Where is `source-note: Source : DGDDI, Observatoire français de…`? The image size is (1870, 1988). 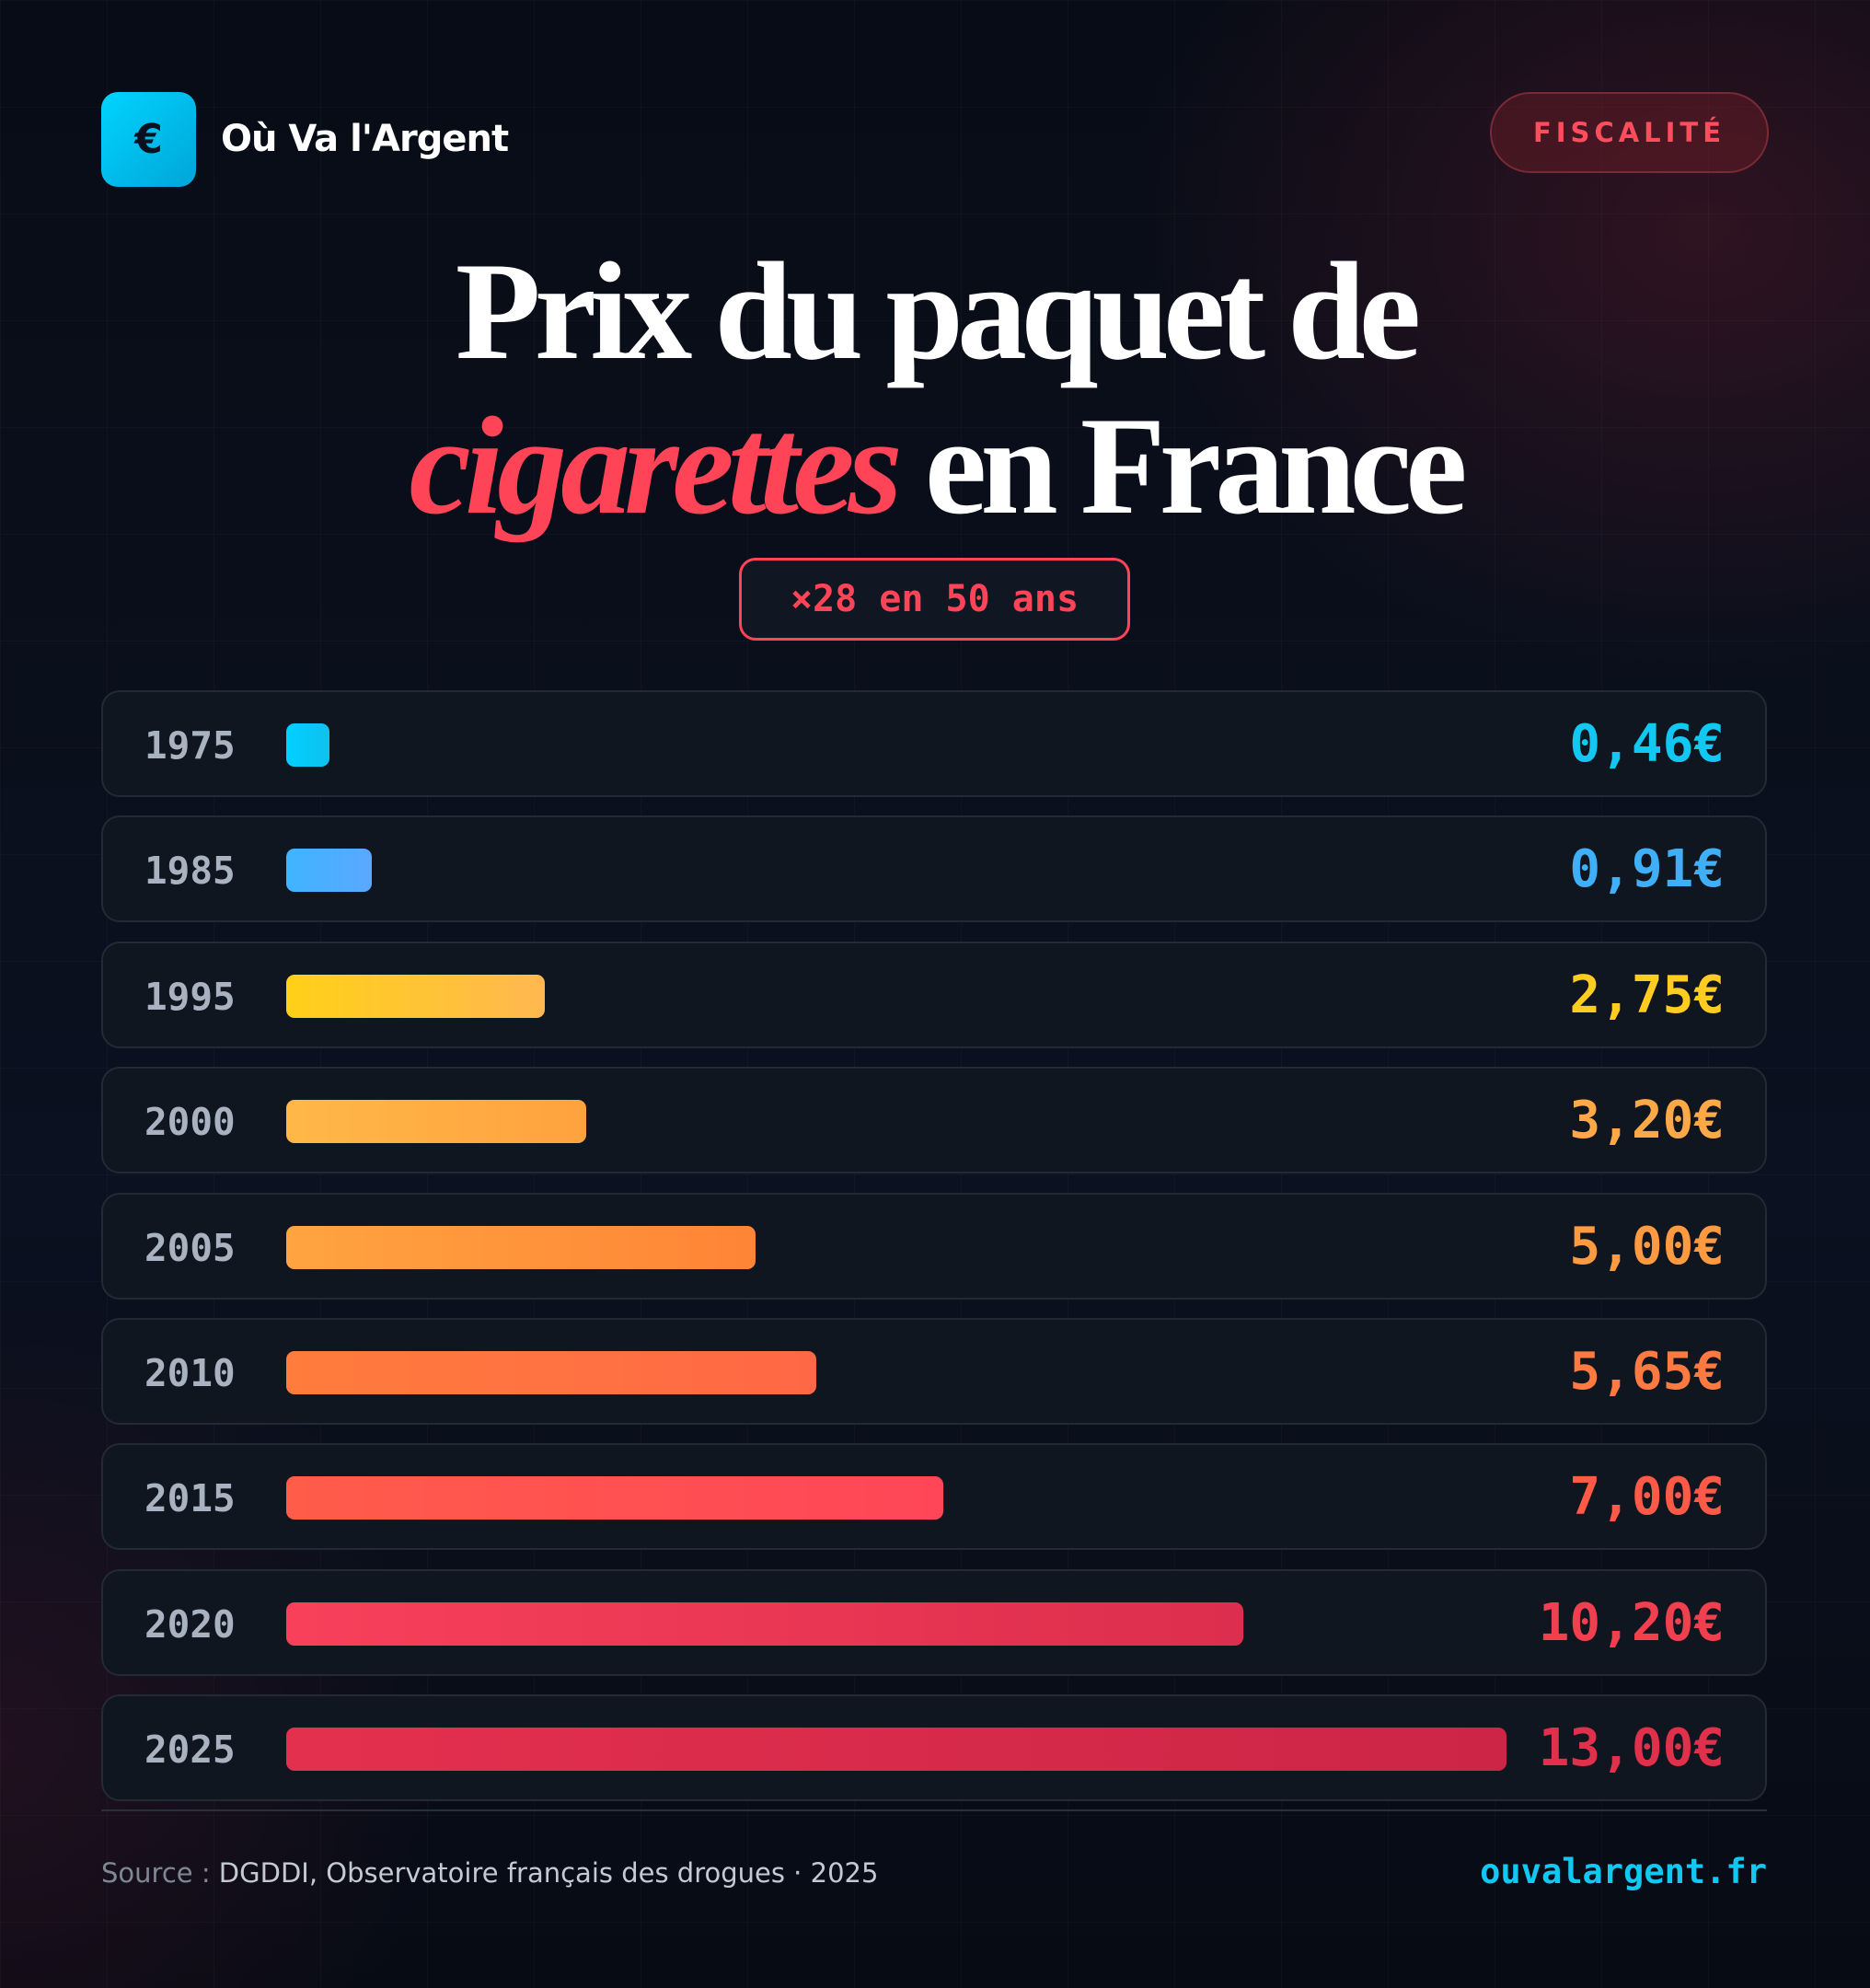
source-note: Source : DGDDI, Observatoire français de… is located at coordinates (489, 1873).